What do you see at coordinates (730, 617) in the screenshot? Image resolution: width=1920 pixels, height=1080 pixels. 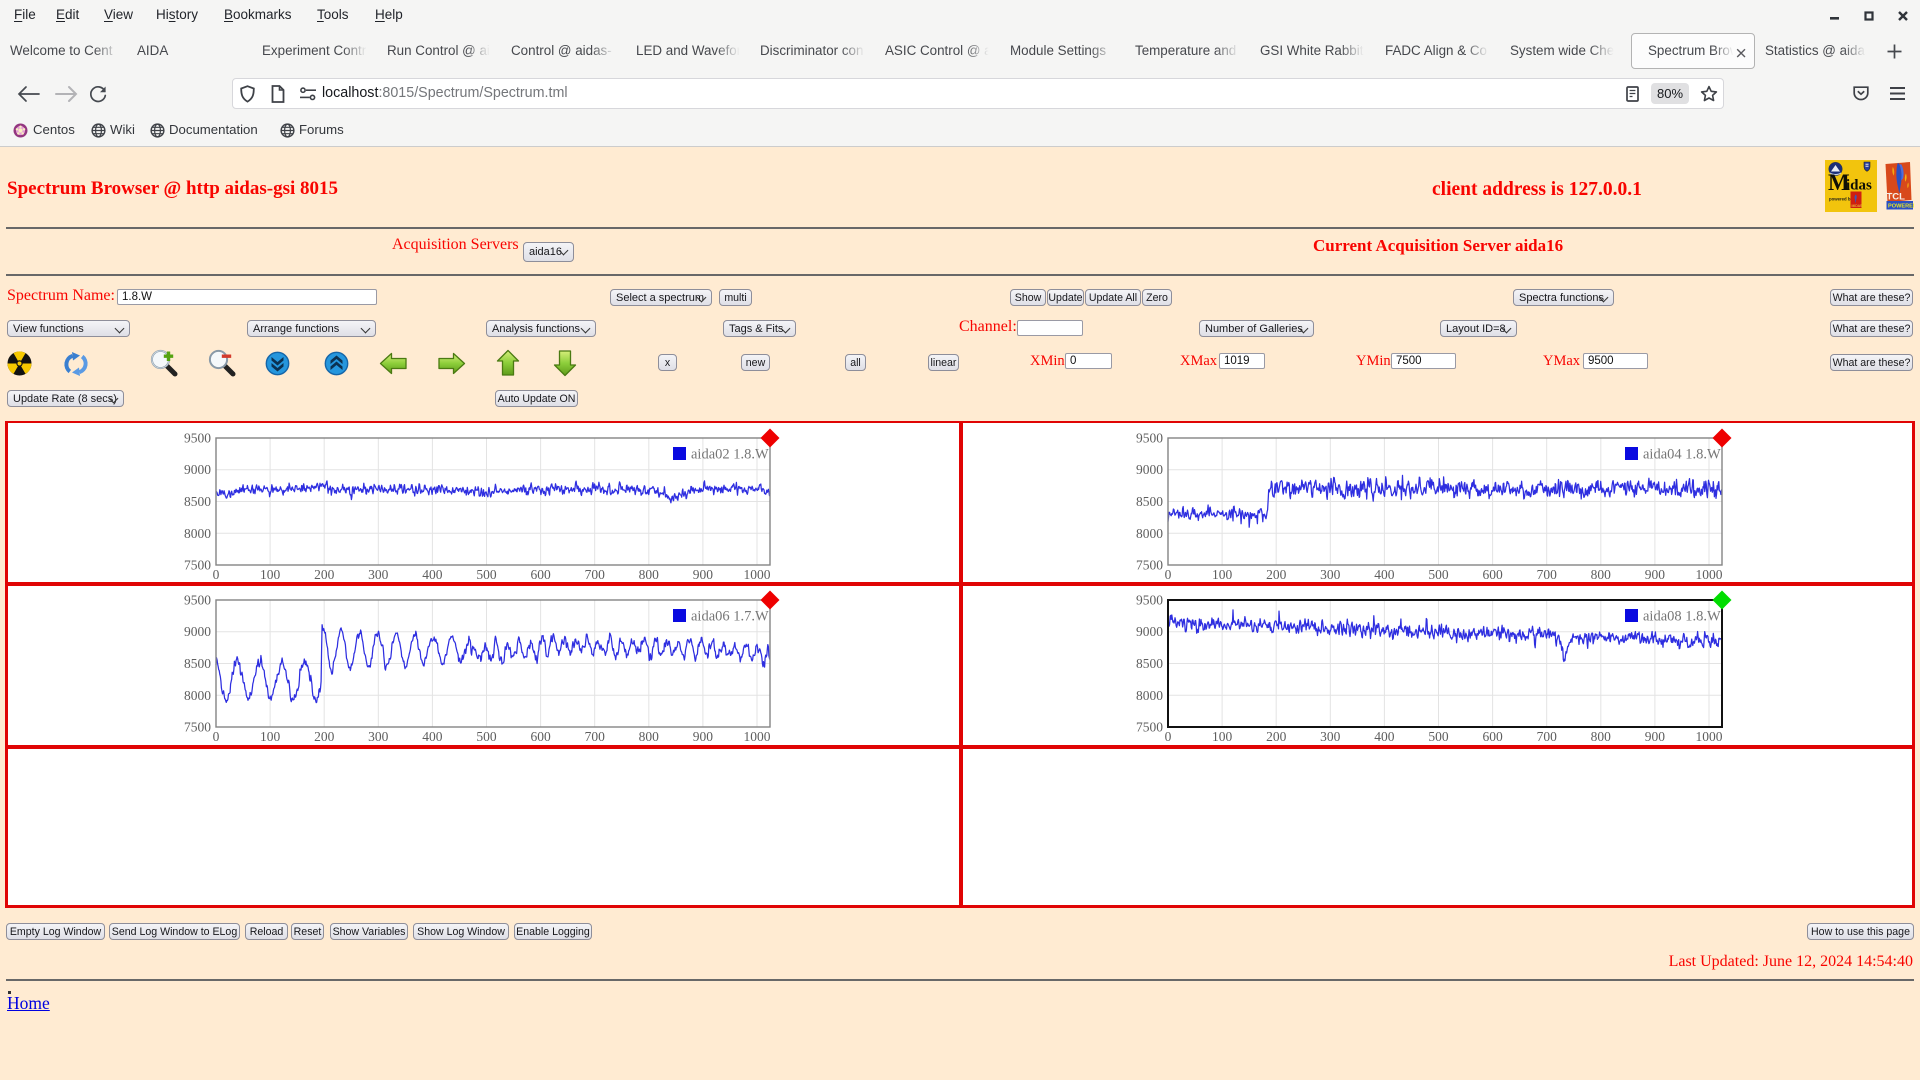 I see `svg-text: aida06 1.7.W` at bounding box center [730, 617].